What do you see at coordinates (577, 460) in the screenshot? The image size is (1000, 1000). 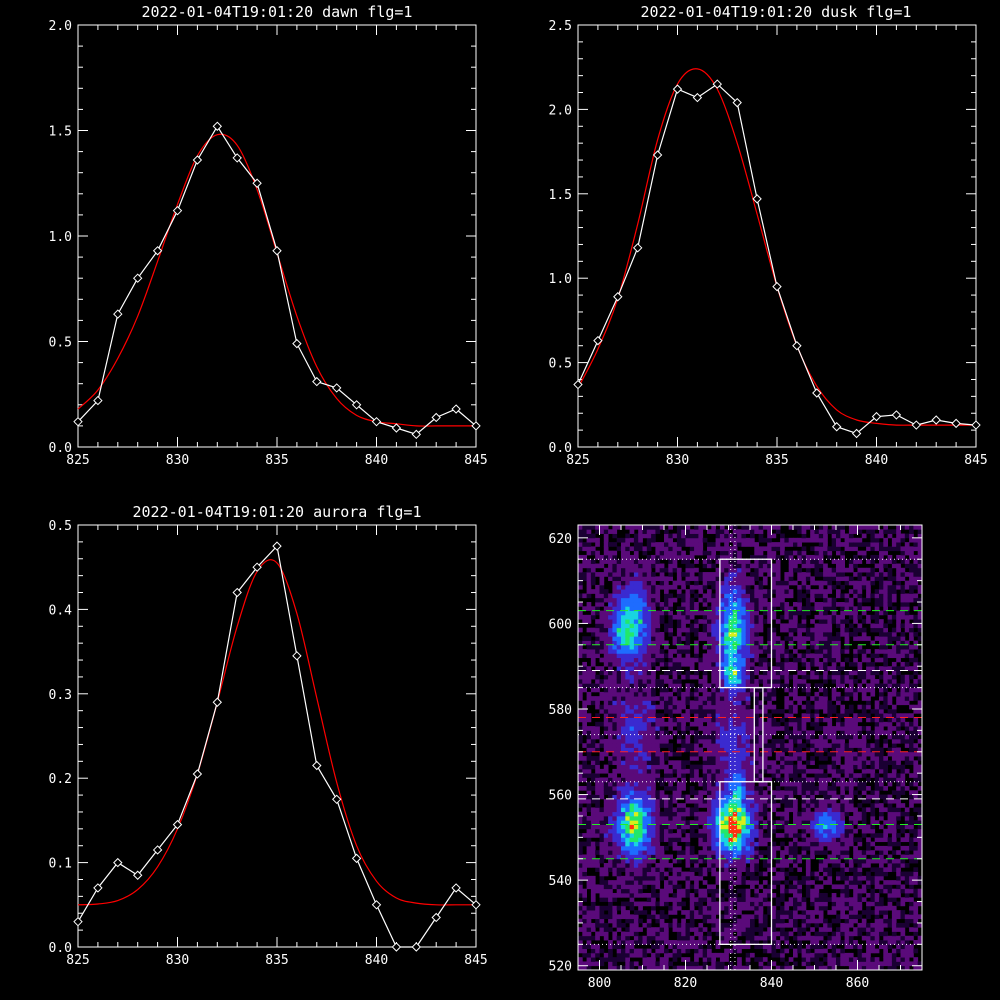 I see `x-tick-label: 825` at bounding box center [577, 460].